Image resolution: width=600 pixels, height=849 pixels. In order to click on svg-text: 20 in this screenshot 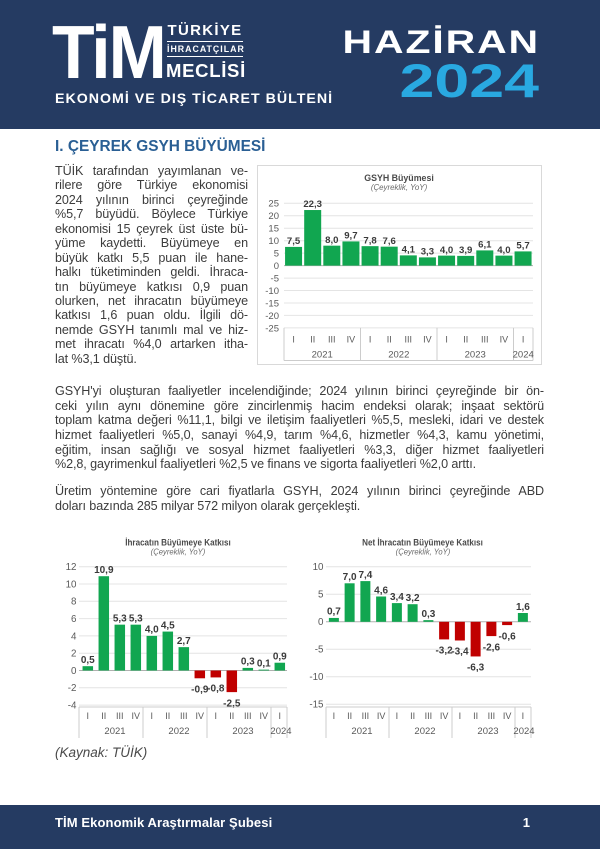, I will do `click(273, 216)`.